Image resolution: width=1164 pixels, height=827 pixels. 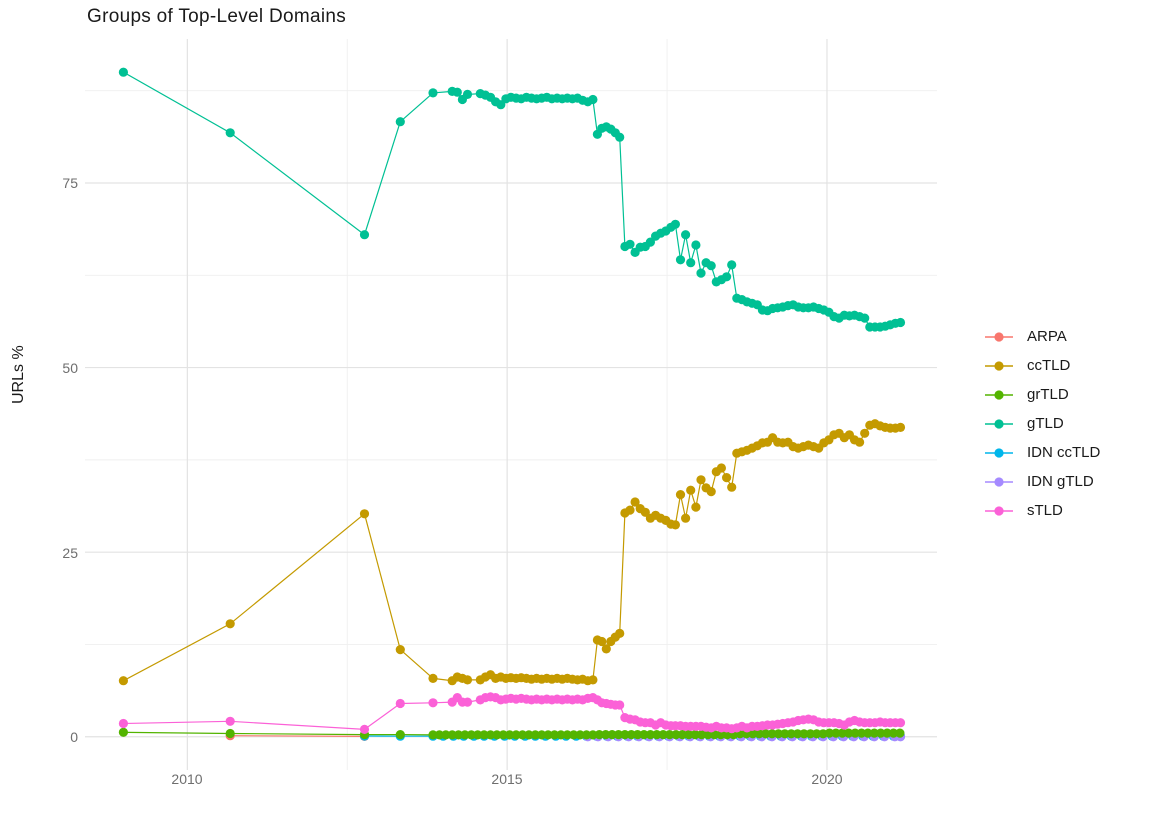 I want to click on legend-item: ARPA, so click(x=1042, y=336).